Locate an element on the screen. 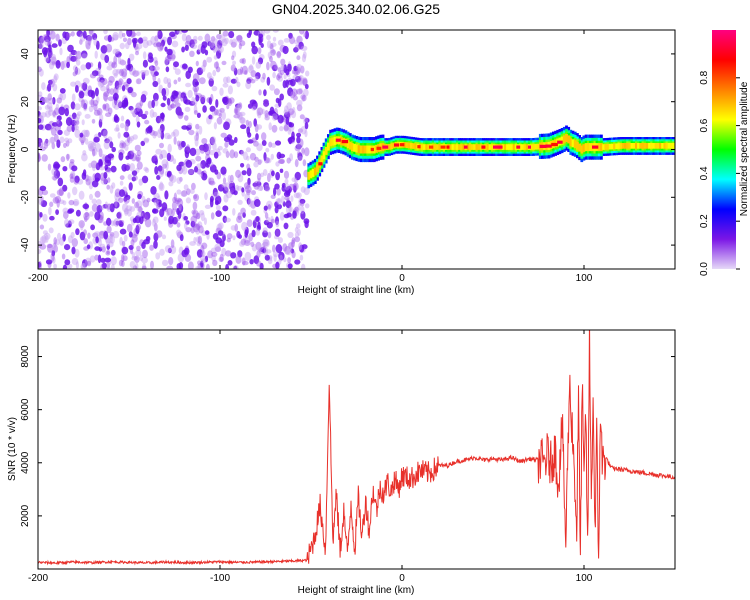 Image resolution: width=750 pixels, height=600 pixels. spectrogram-peak-cell is located at coordinates (548, 146).